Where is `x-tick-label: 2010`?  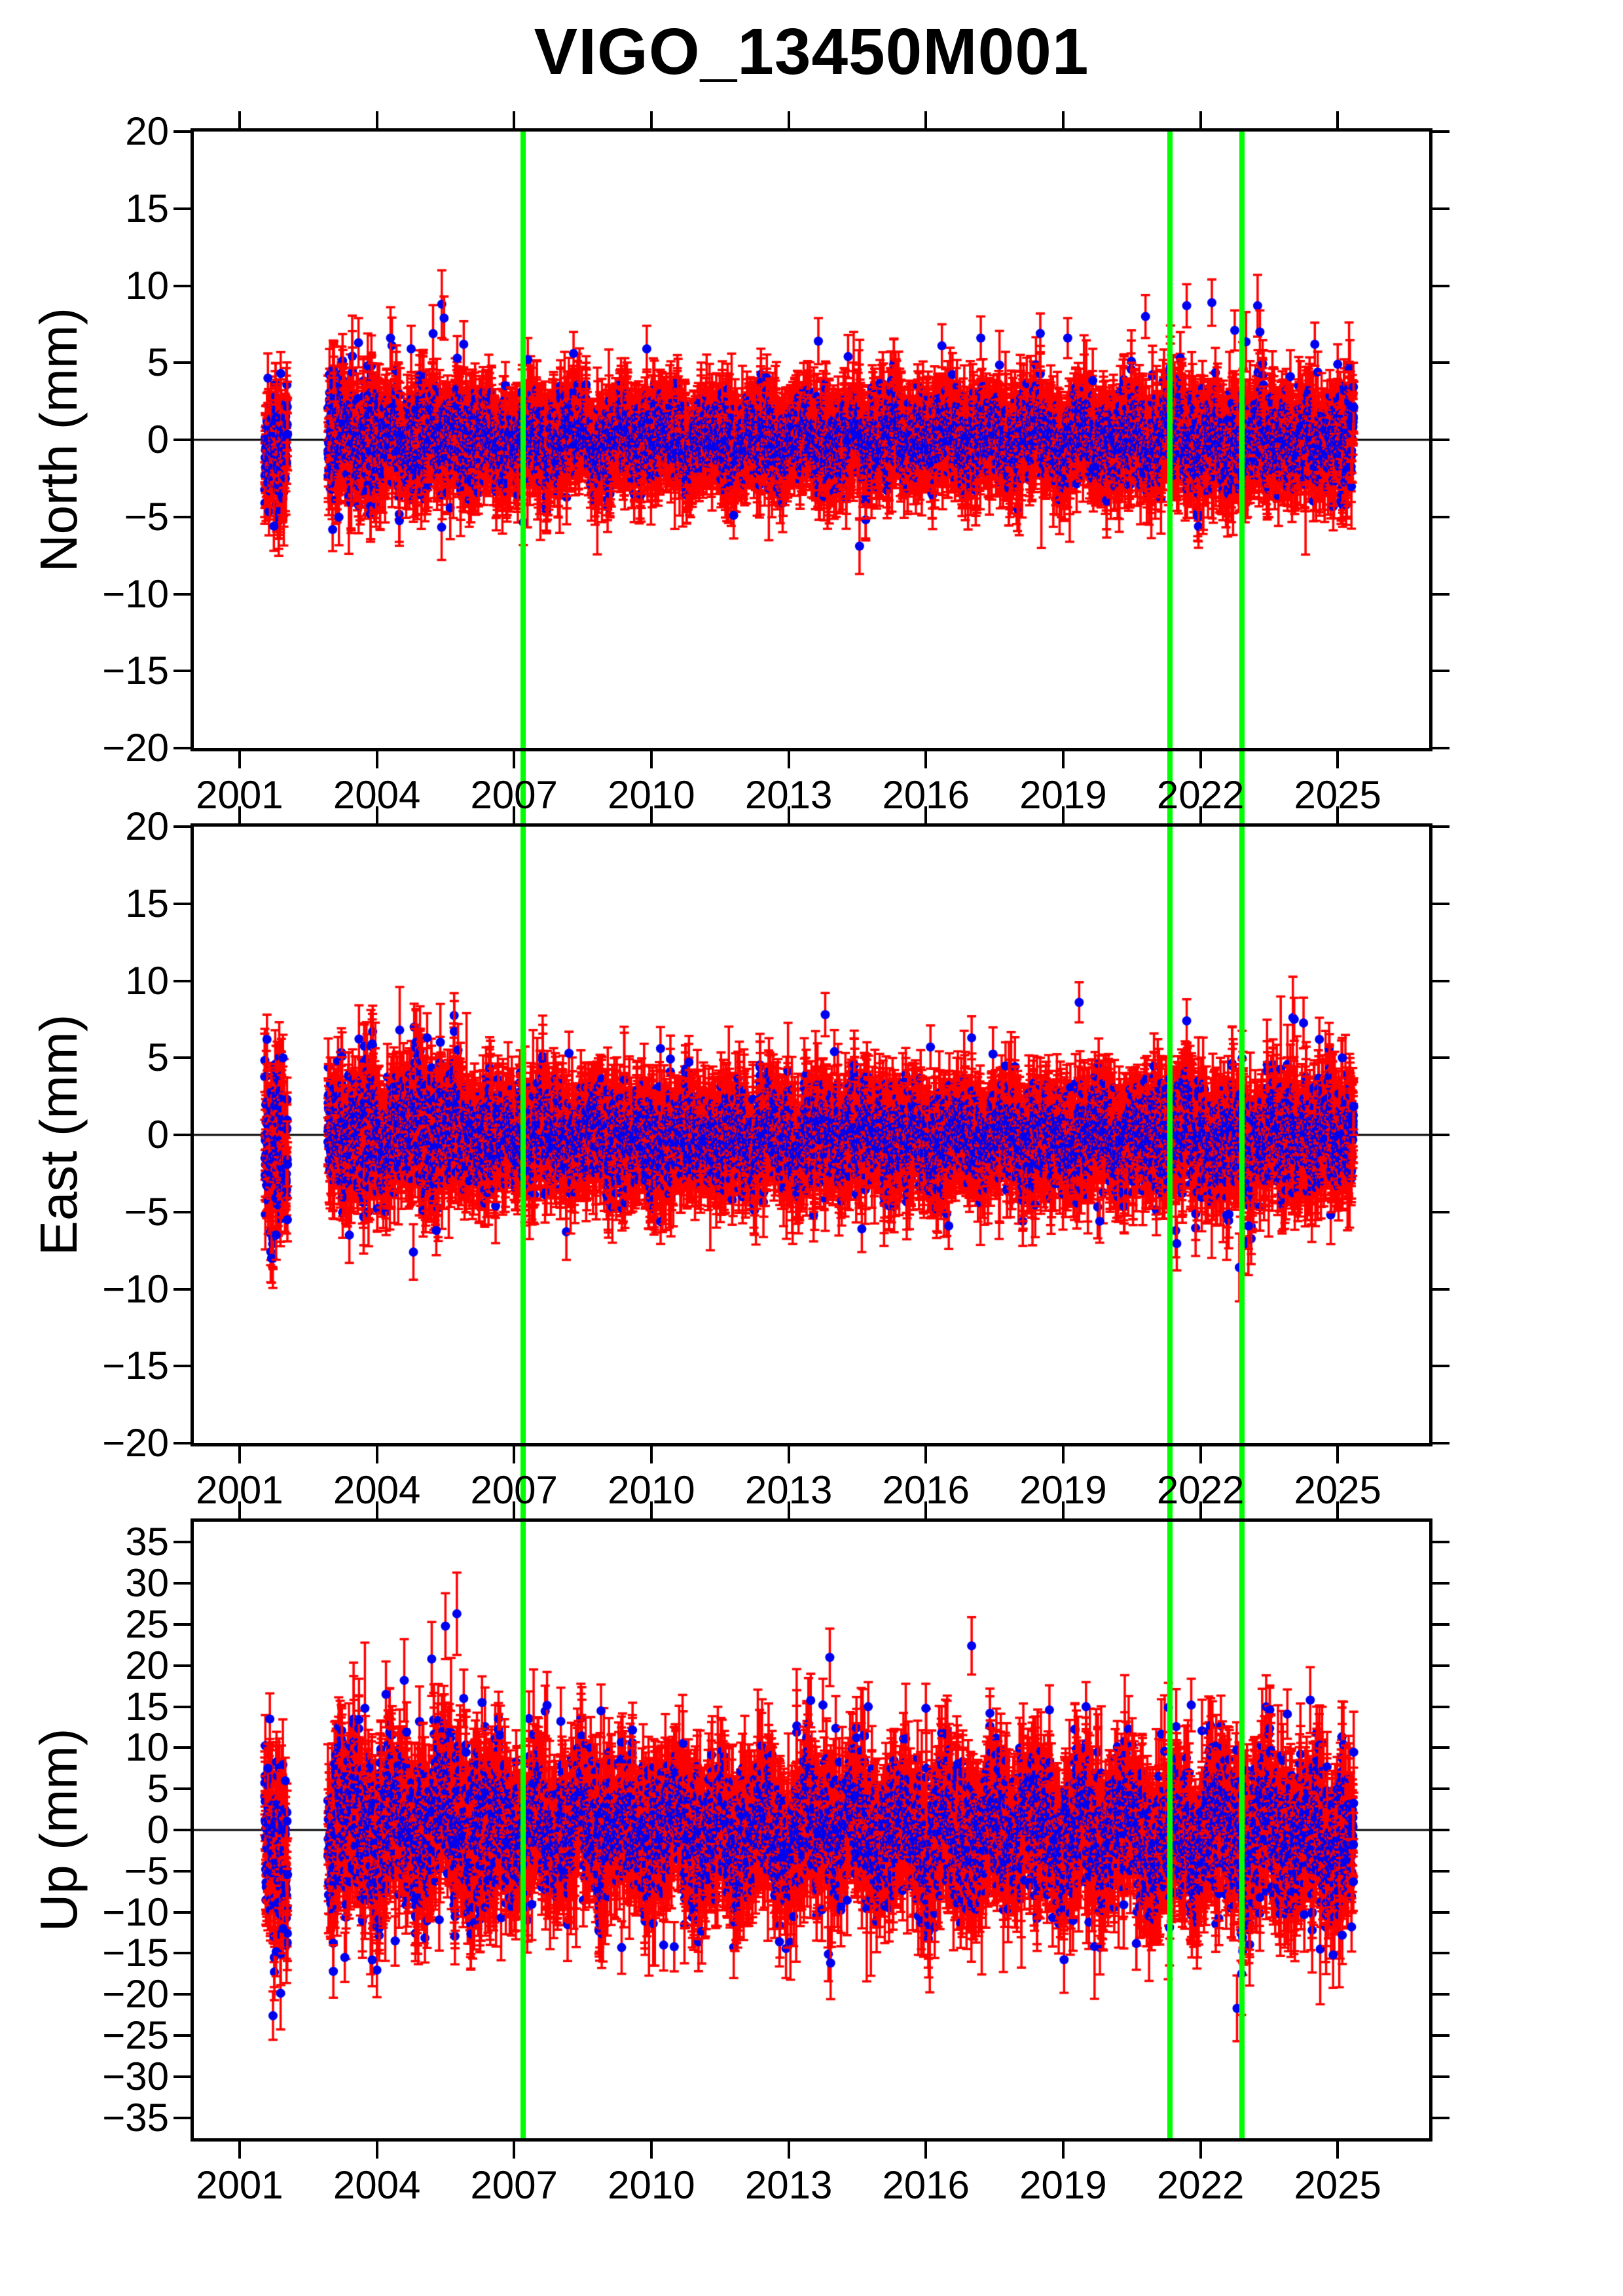
x-tick-label: 2010 is located at coordinates (651, 795).